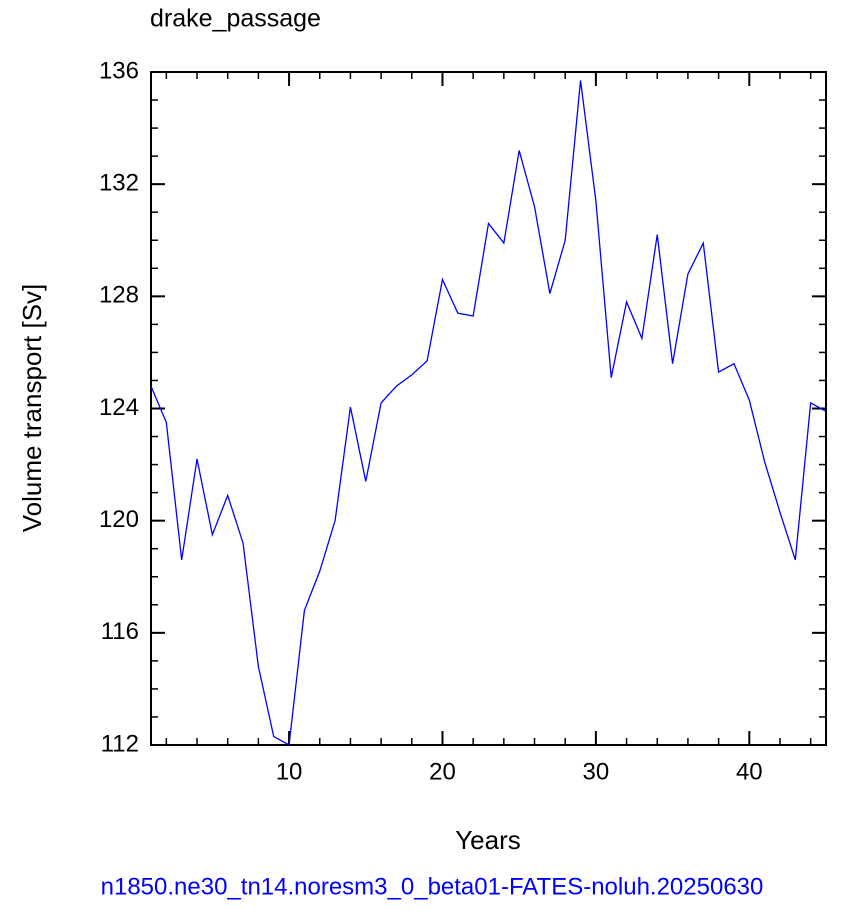 The height and width of the screenshot is (912, 865). What do you see at coordinates (289, 771) in the screenshot?
I see `x-tick-label: 10` at bounding box center [289, 771].